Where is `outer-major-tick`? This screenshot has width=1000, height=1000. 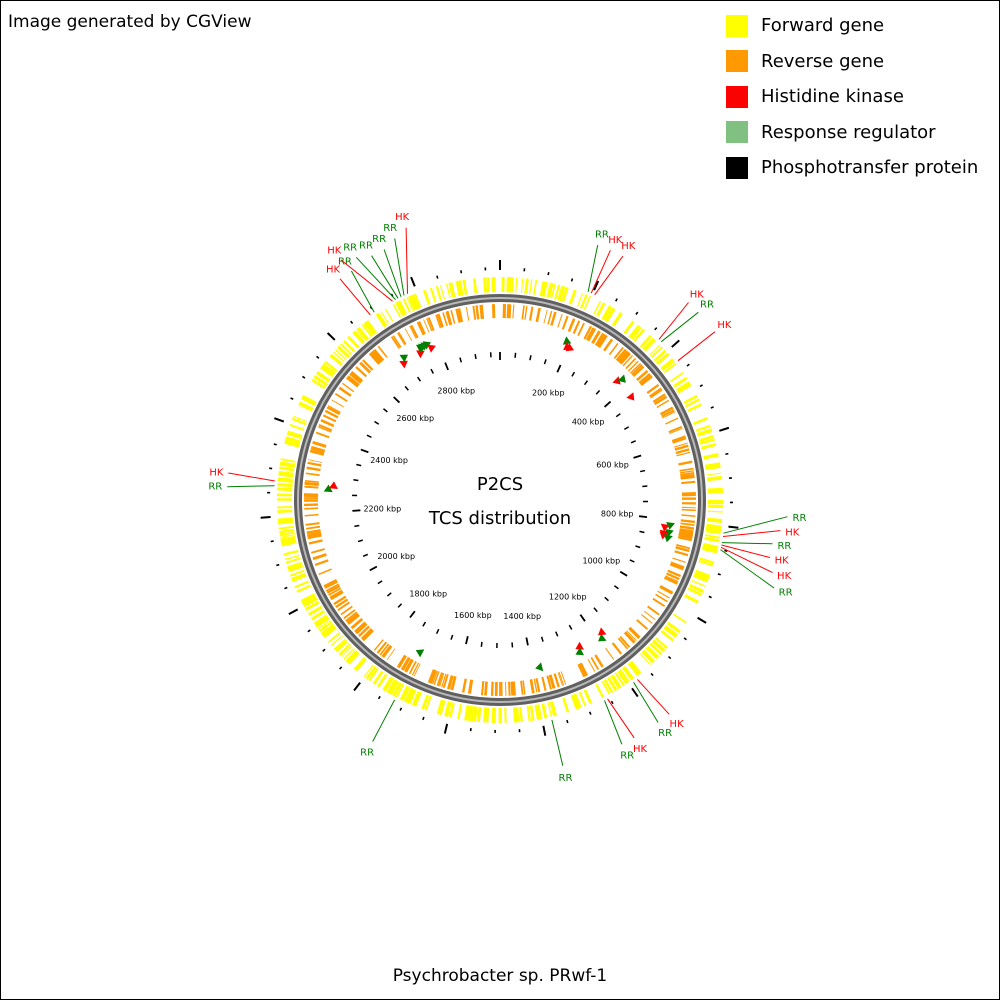
outer-major-tick is located at coordinates (544, 730).